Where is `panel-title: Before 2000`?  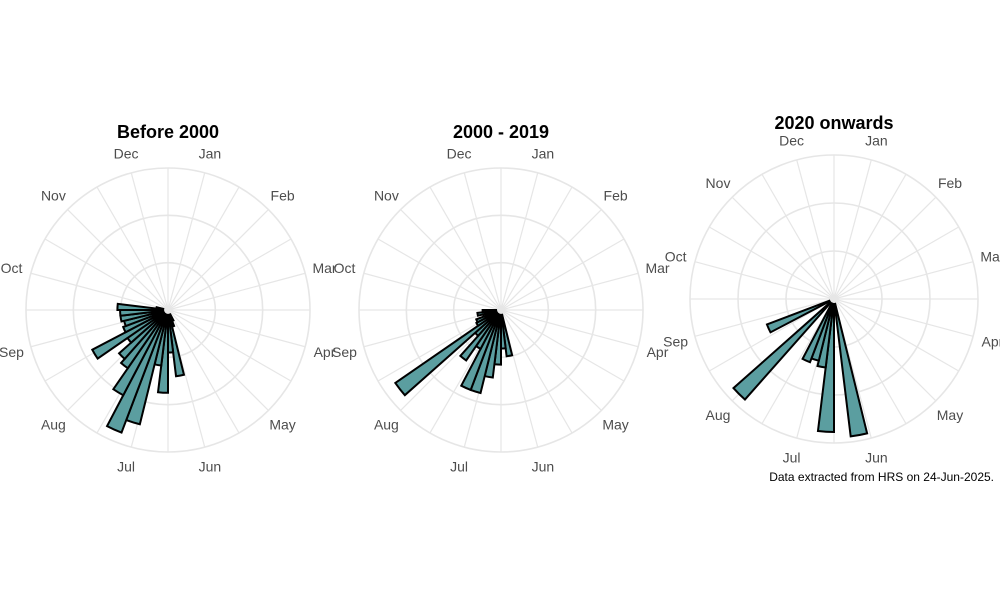 panel-title: Before 2000 is located at coordinates (168, 132).